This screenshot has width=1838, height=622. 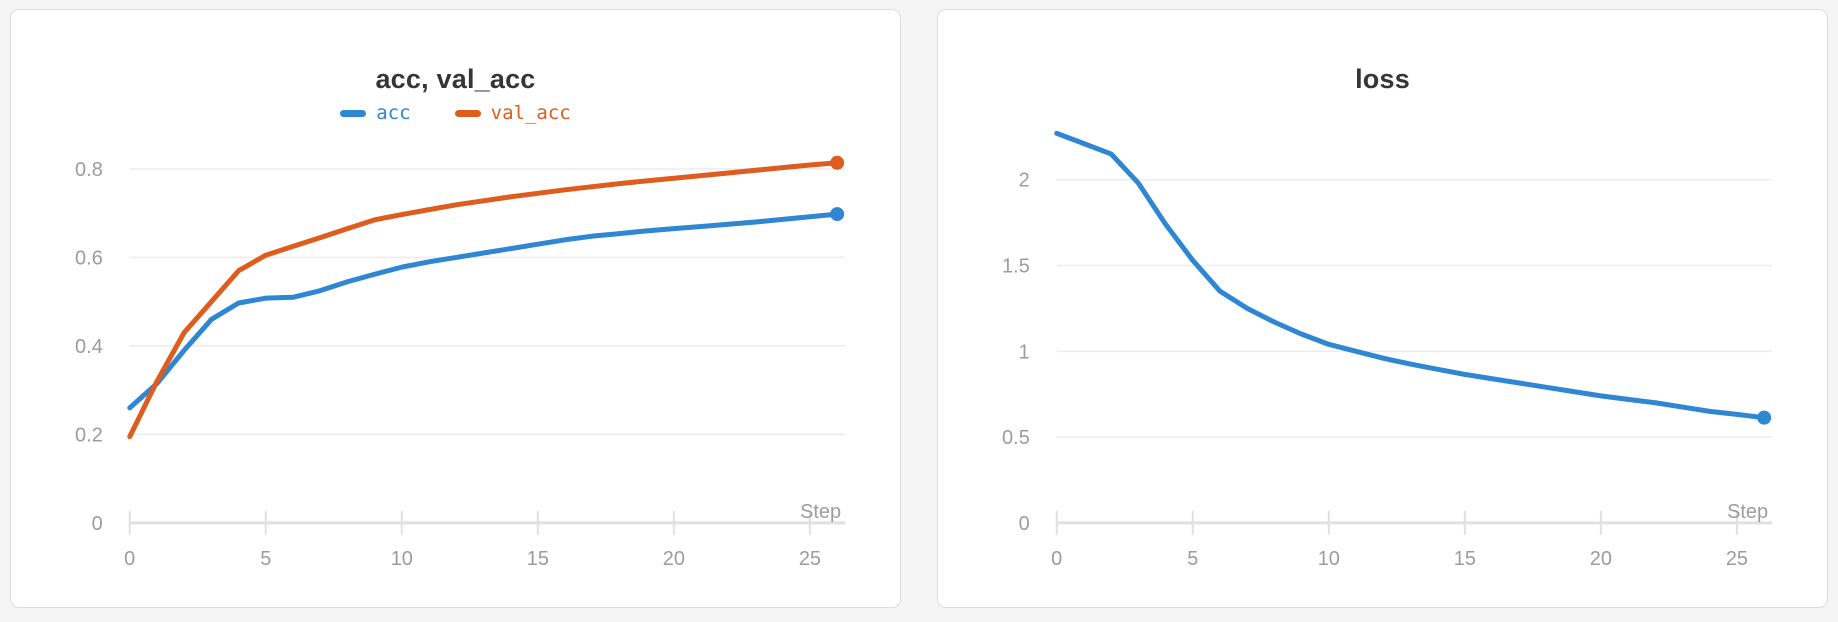 I want to click on series-line-acc, so click(x=483, y=311).